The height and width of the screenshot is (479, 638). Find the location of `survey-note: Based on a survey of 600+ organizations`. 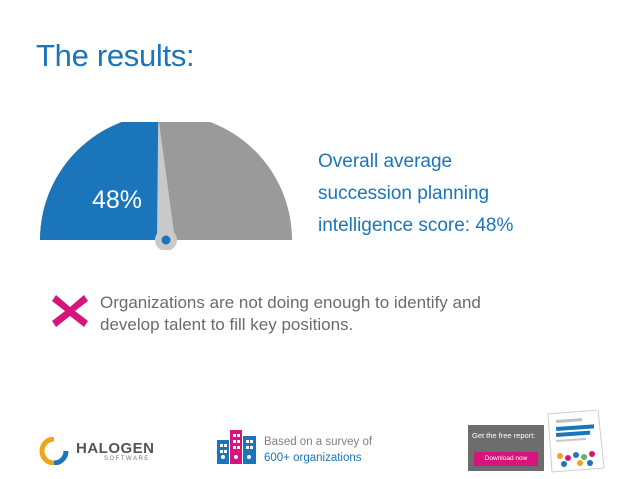

survey-note: Based on a survey of 600+ organizations is located at coordinates (318, 450).